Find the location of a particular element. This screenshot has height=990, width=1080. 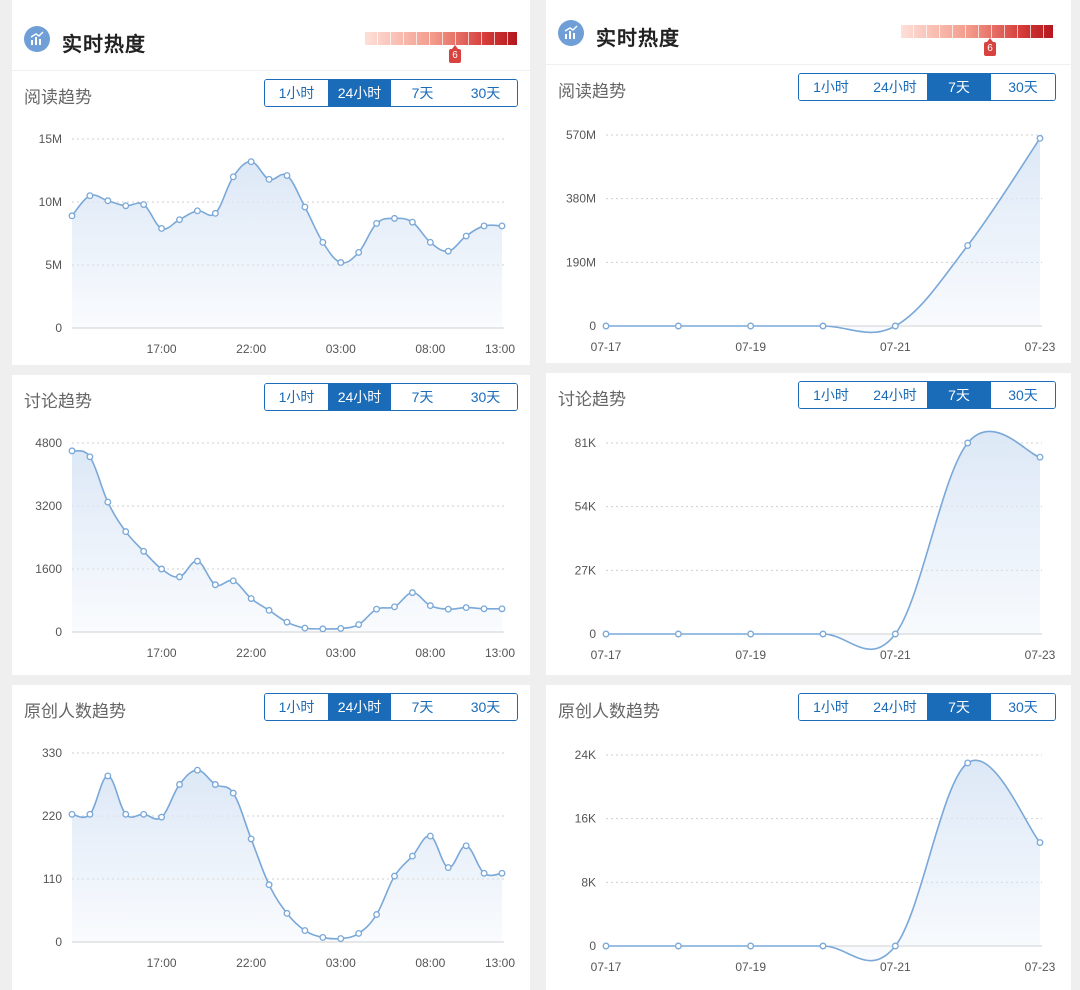

x-tick-label: 13:00 is located at coordinates (500, 963).